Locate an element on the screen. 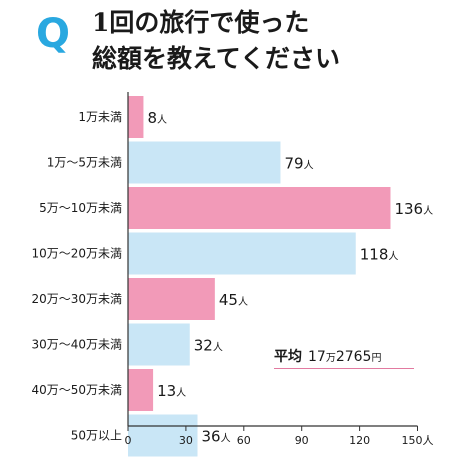  category-label: 40万～50万未満 is located at coordinates (76, 390).